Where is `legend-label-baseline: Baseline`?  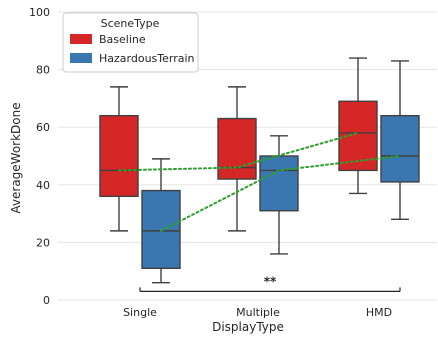
legend-label-baseline: Baseline is located at coordinates (122, 39).